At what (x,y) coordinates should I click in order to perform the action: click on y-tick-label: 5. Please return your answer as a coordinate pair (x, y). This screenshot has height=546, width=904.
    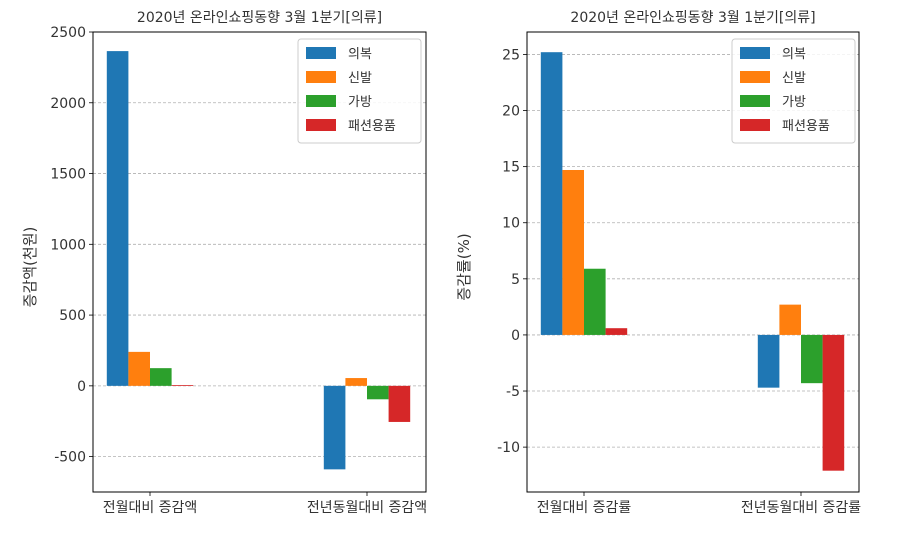
    Looking at the image, I should click on (515, 280).